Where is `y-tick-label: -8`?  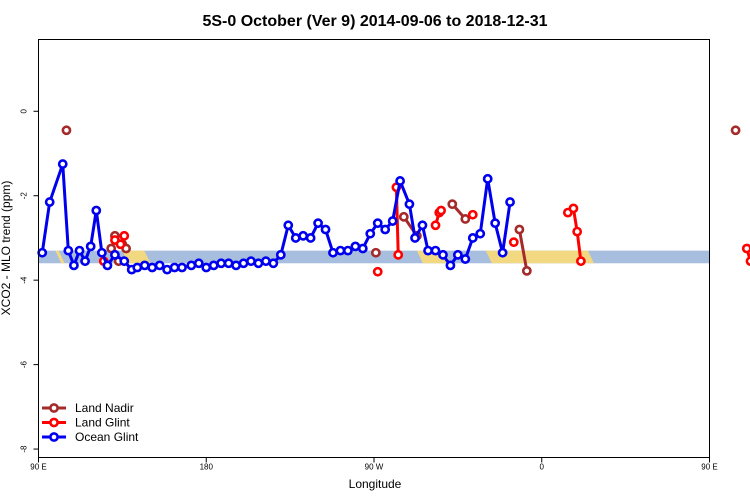
y-tick-label: -8 is located at coordinates (24, 449).